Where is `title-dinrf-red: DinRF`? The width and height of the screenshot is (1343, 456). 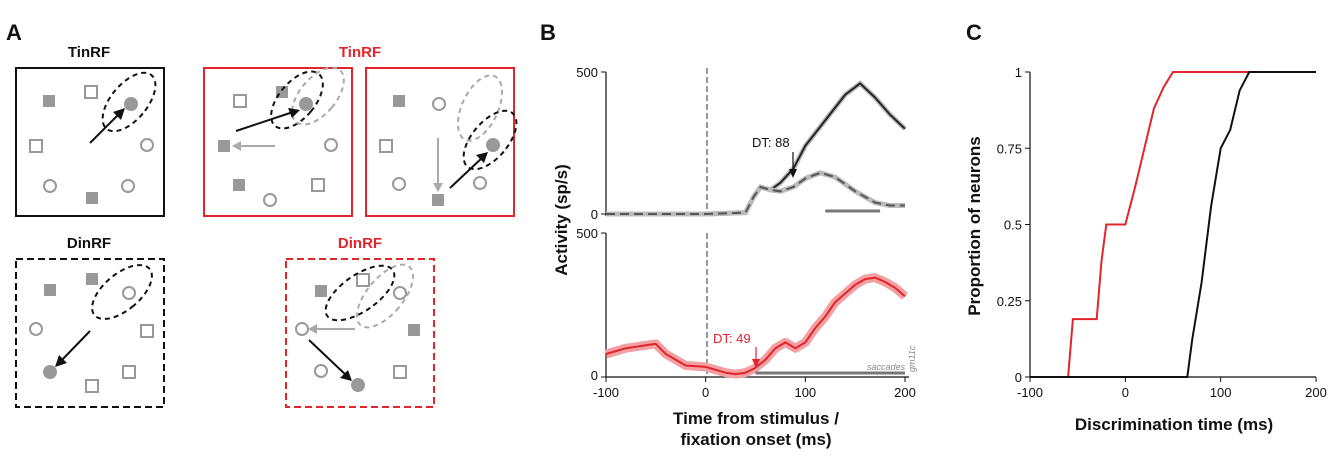
title-dinrf-red: DinRF is located at coordinates (360, 243).